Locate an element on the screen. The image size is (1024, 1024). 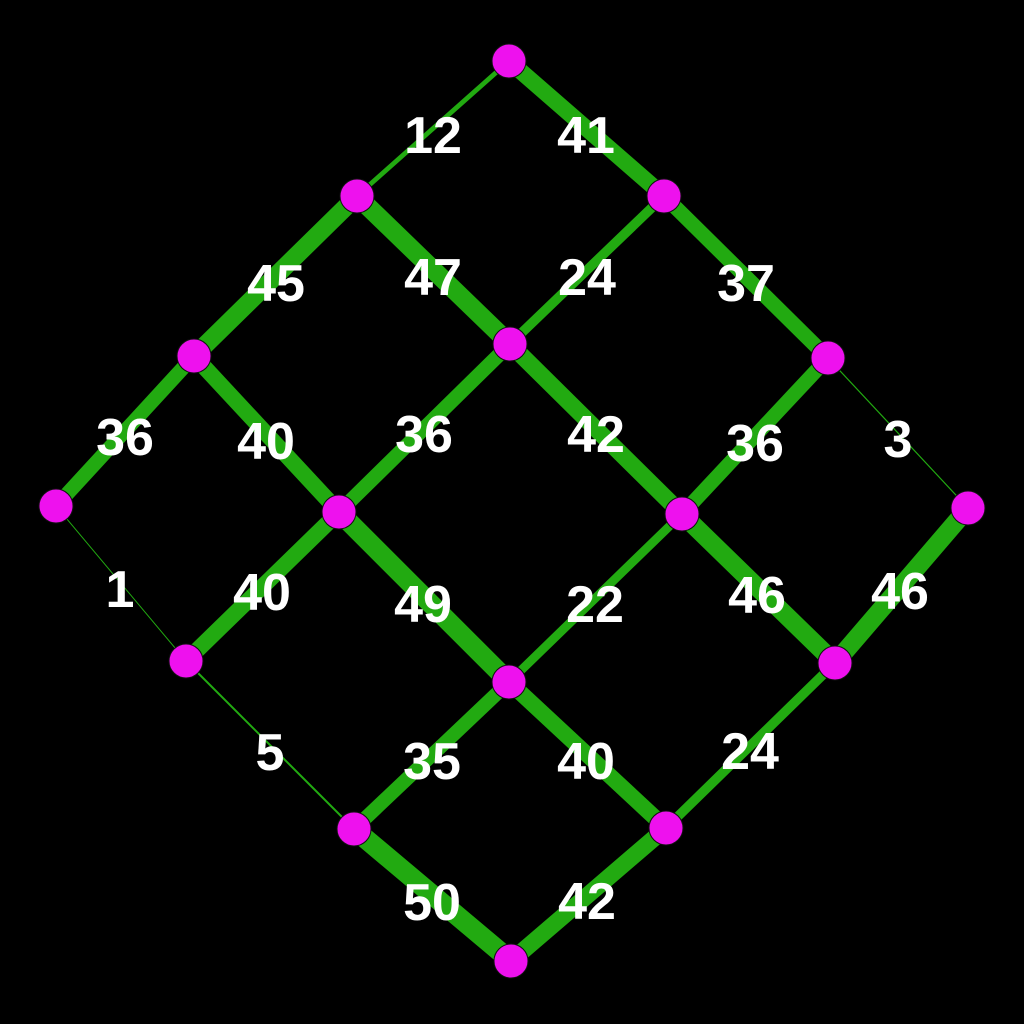
edge-weight-label: 5 is located at coordinates (270, 753).